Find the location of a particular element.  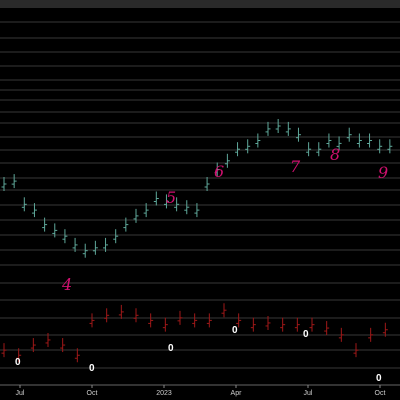

x-tick-label: Apr is located at coordinates (237, 393).